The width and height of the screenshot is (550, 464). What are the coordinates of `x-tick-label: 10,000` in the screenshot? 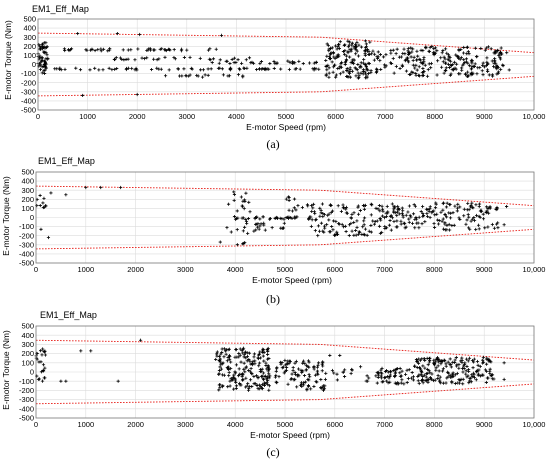 It's located at (534, 269).